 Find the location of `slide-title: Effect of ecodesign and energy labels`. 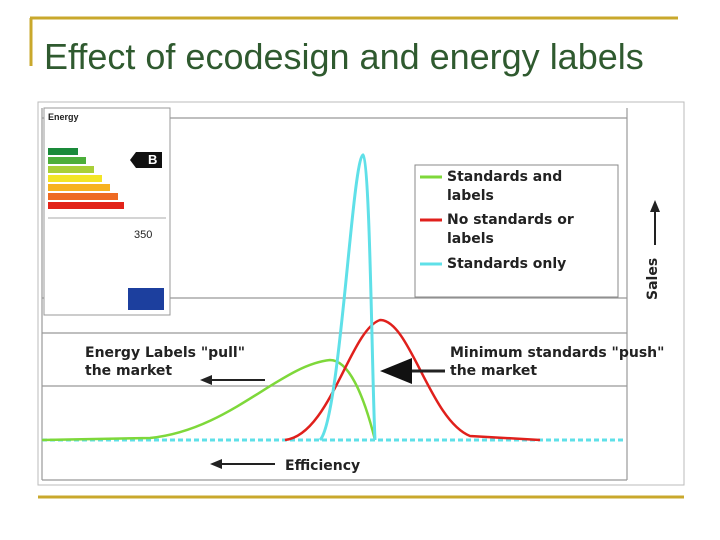

slide-title: Effect of ecodesign and energy labels is located at coordinates (344, 56).